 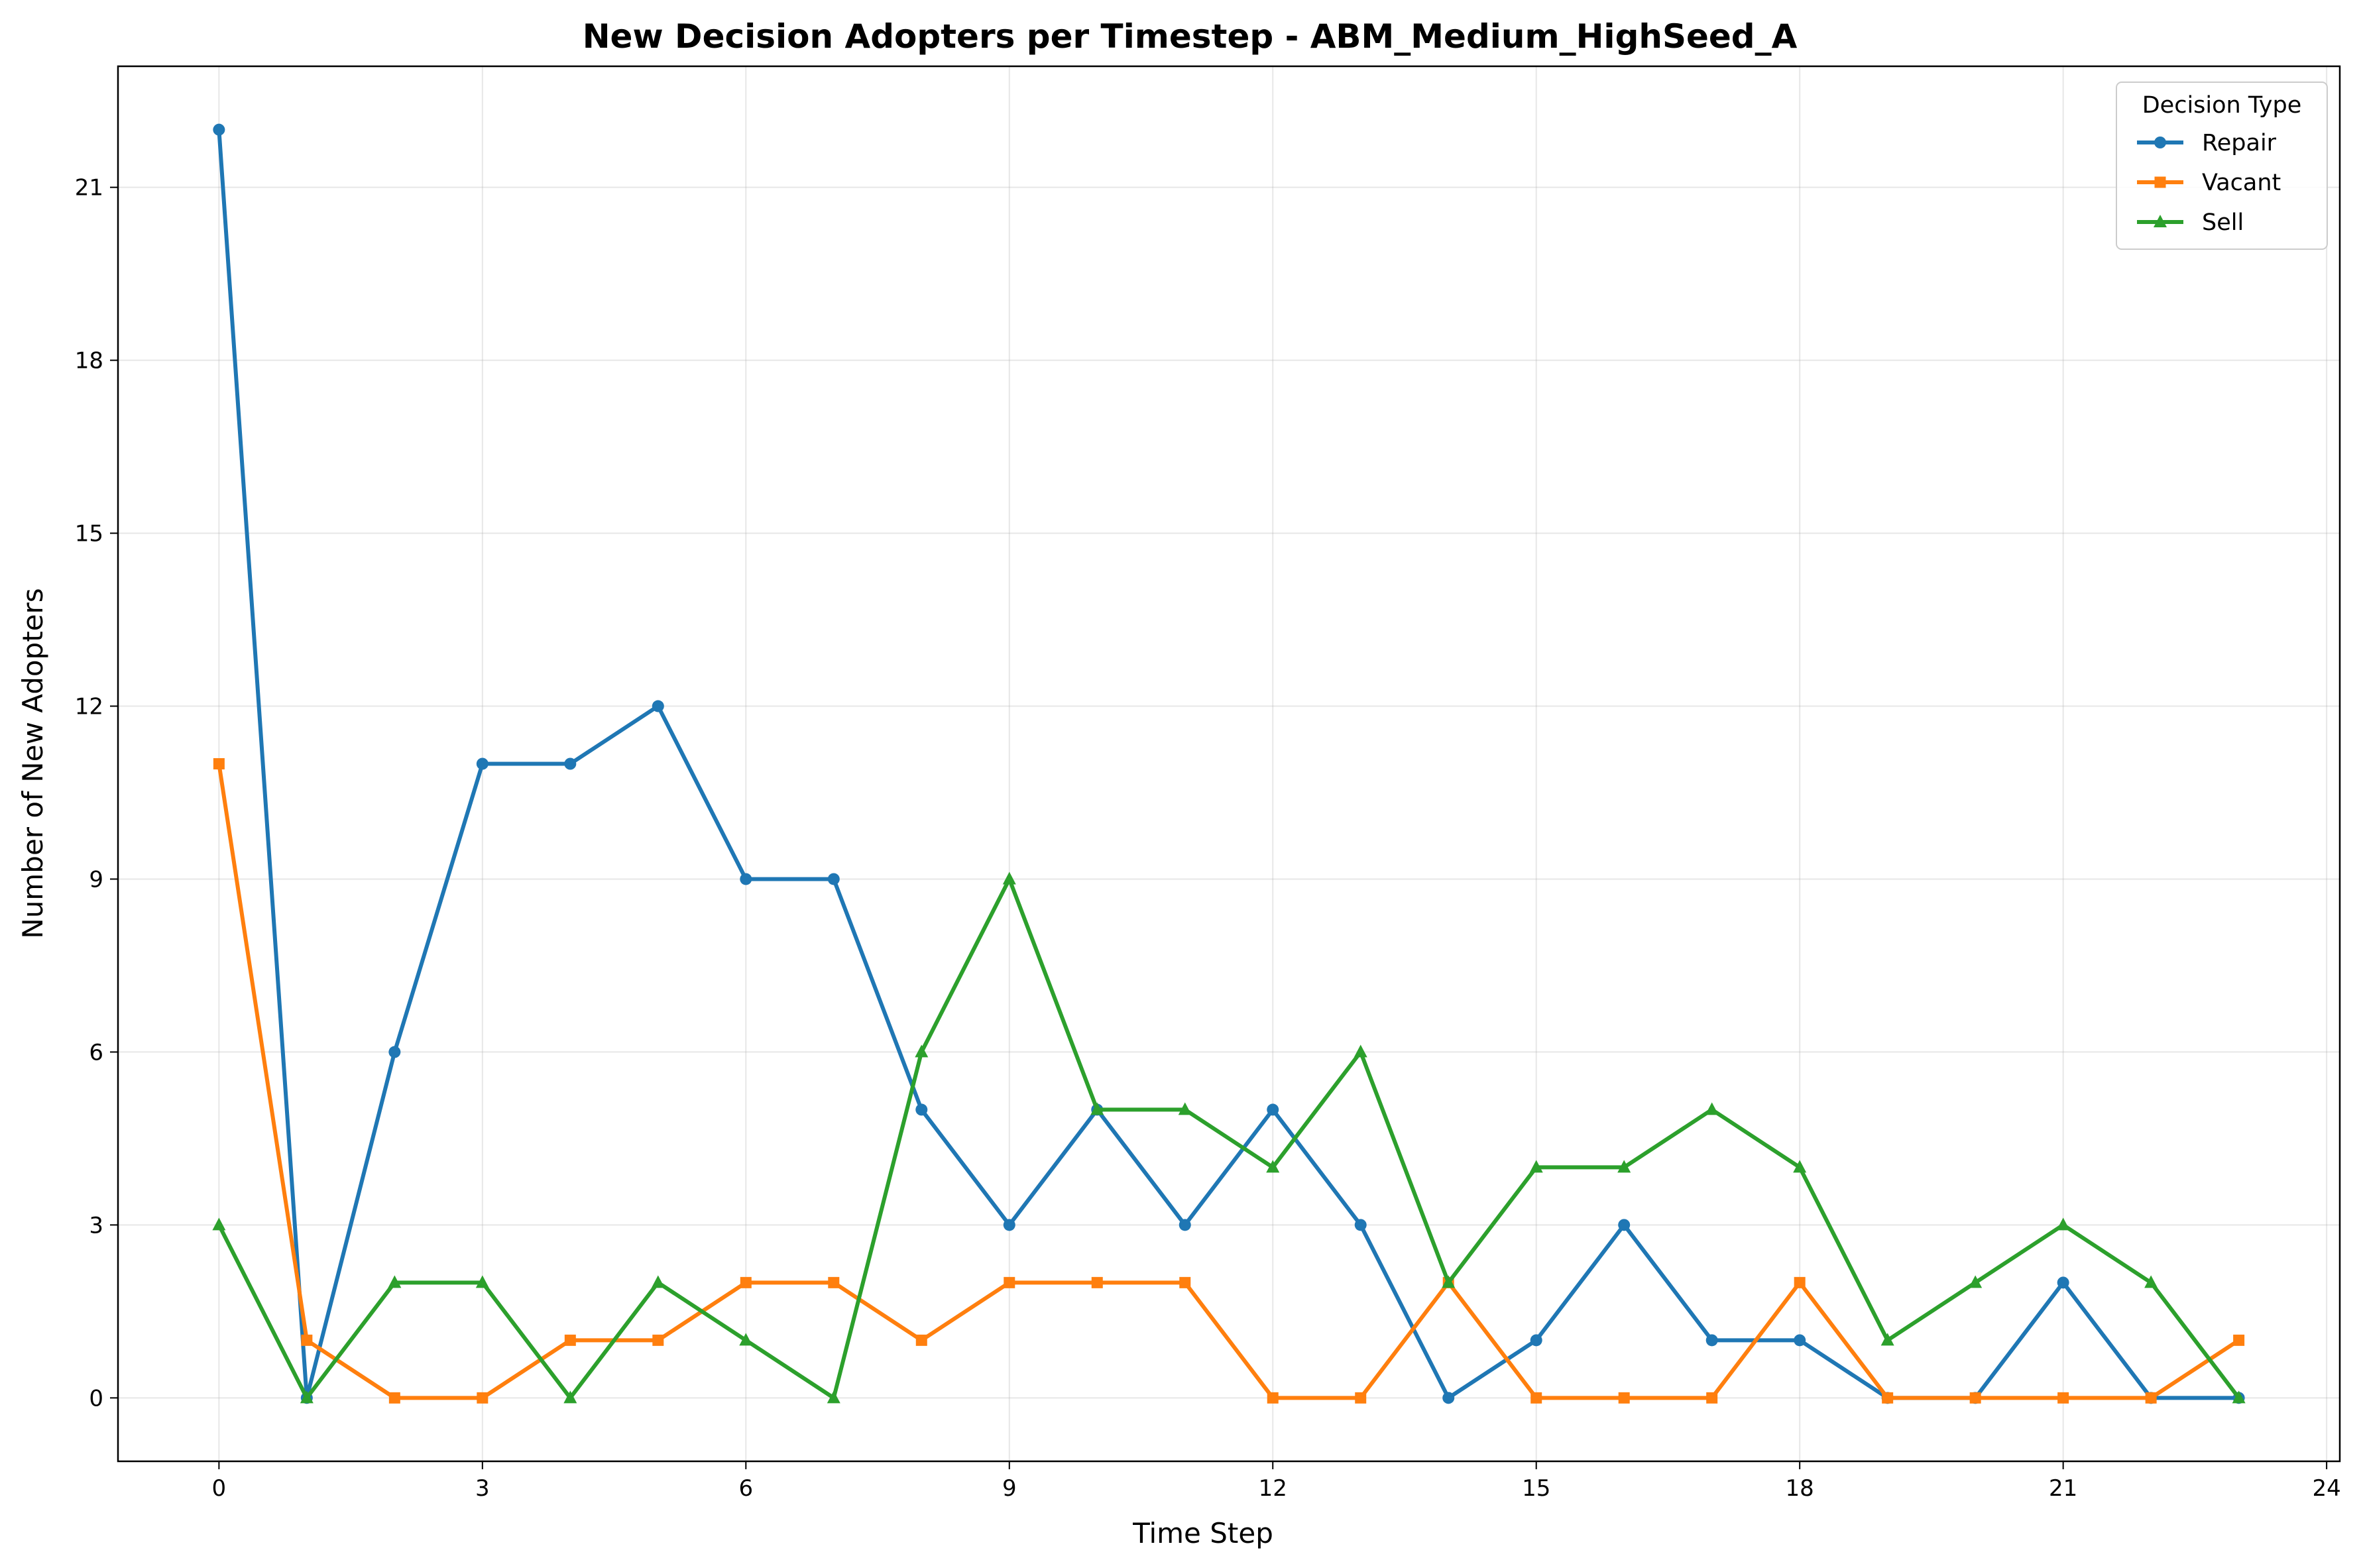 What do you see at coordinates (2222, 166) in the screenshot?
I see `legend: Decision Type Repair Vacant Sell` at bounding box center [2222, 166].